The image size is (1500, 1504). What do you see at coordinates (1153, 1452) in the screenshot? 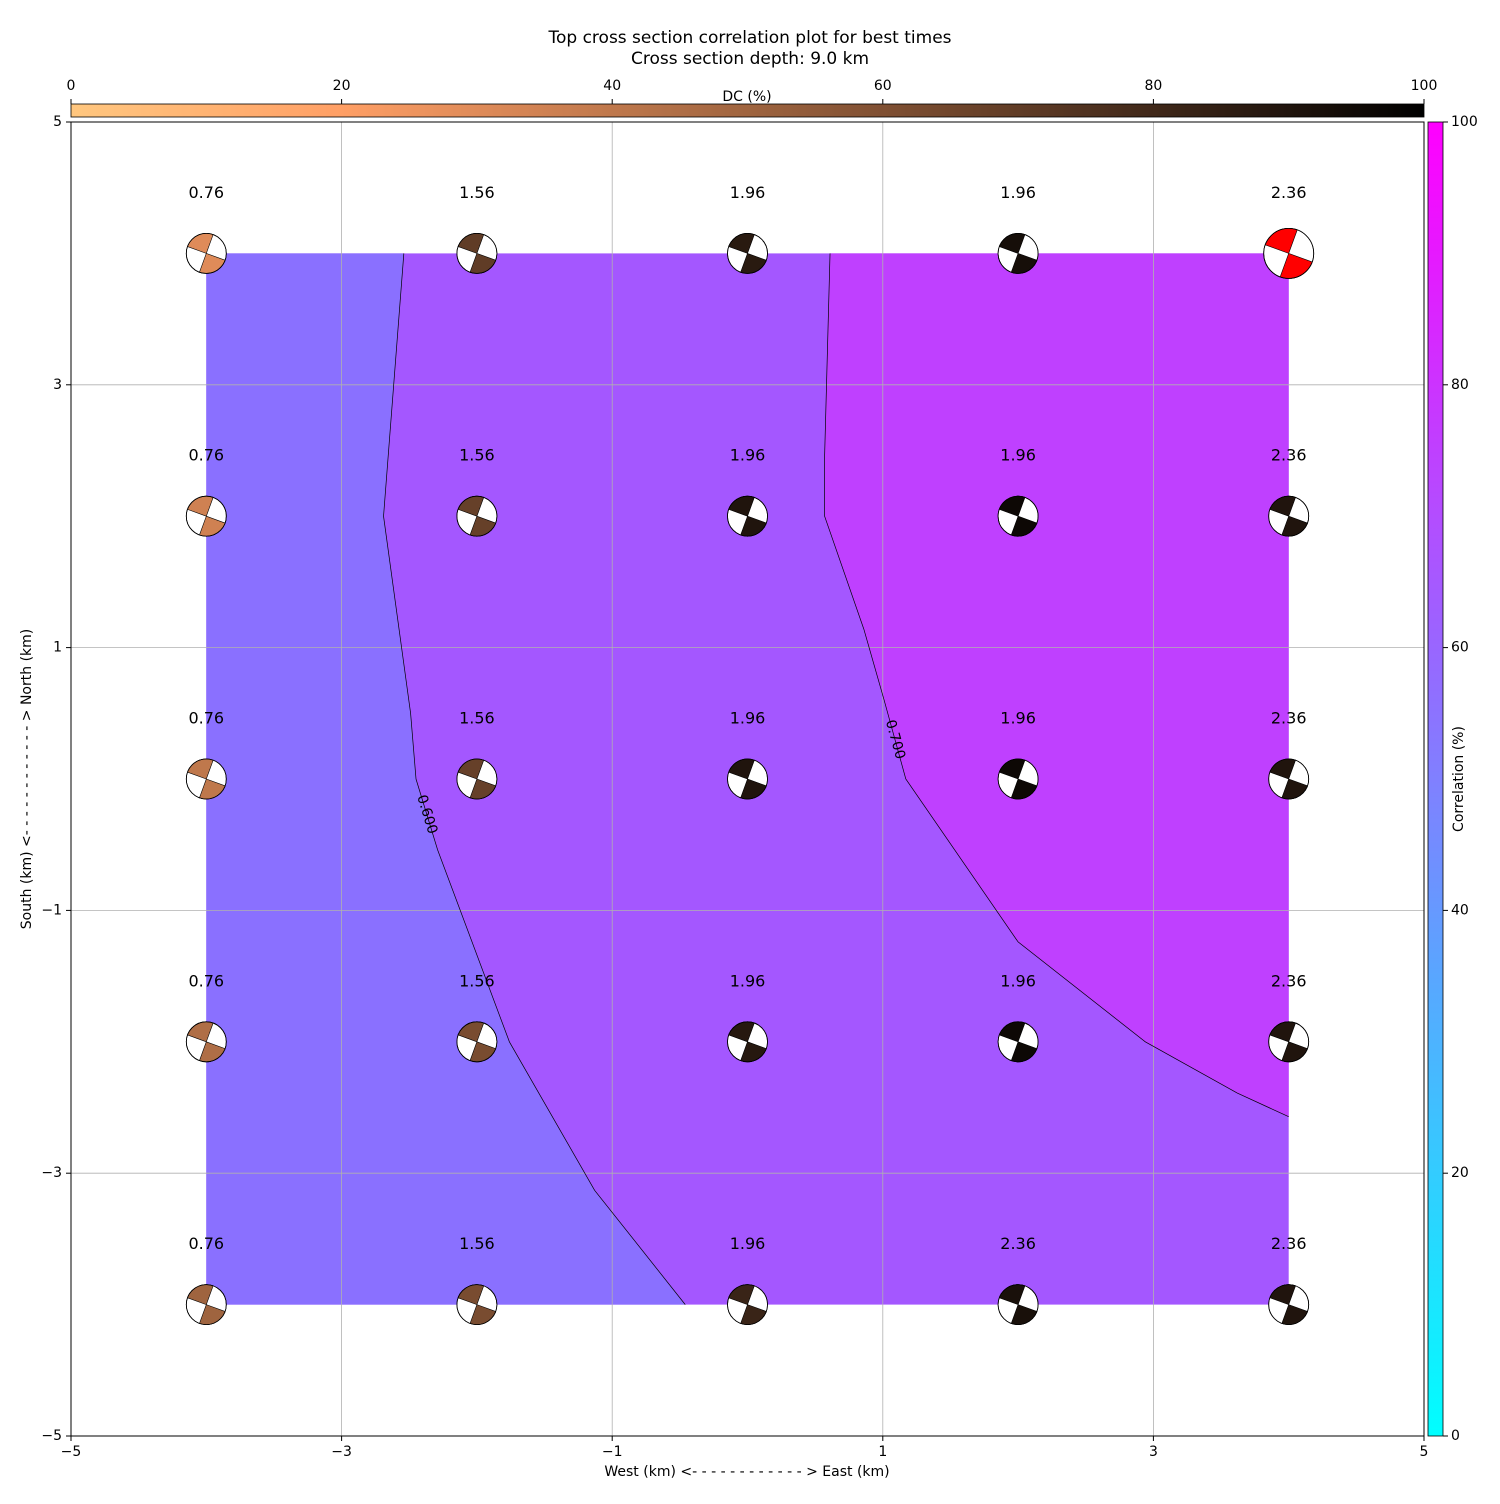
I see `x-tick-label: 3` at bounding box center [1153, 1452].